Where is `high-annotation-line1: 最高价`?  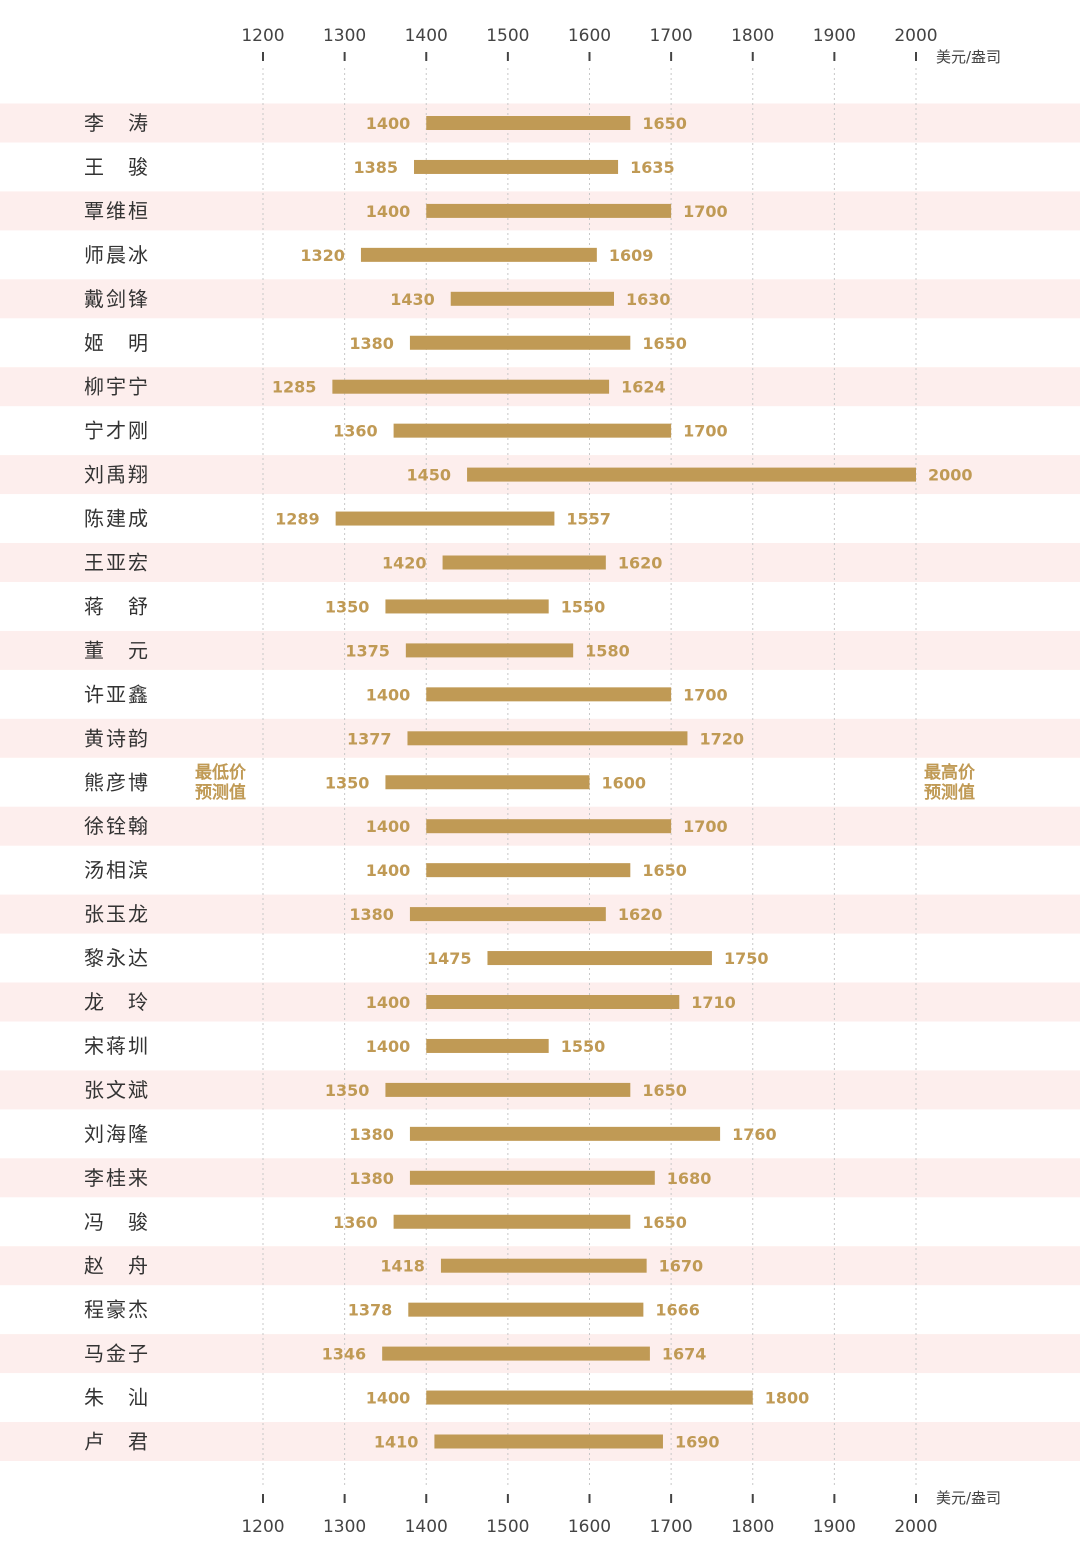 high-annotation-line1: 最高价 is located at coordinates (950, 772).